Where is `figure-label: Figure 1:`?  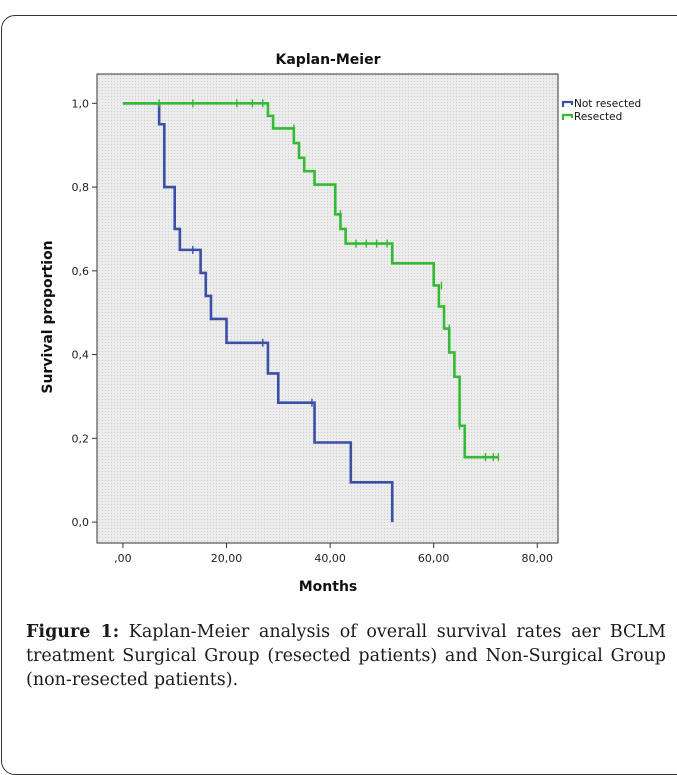 figure-label: Figure 1: is located at coordinates (73, 632).